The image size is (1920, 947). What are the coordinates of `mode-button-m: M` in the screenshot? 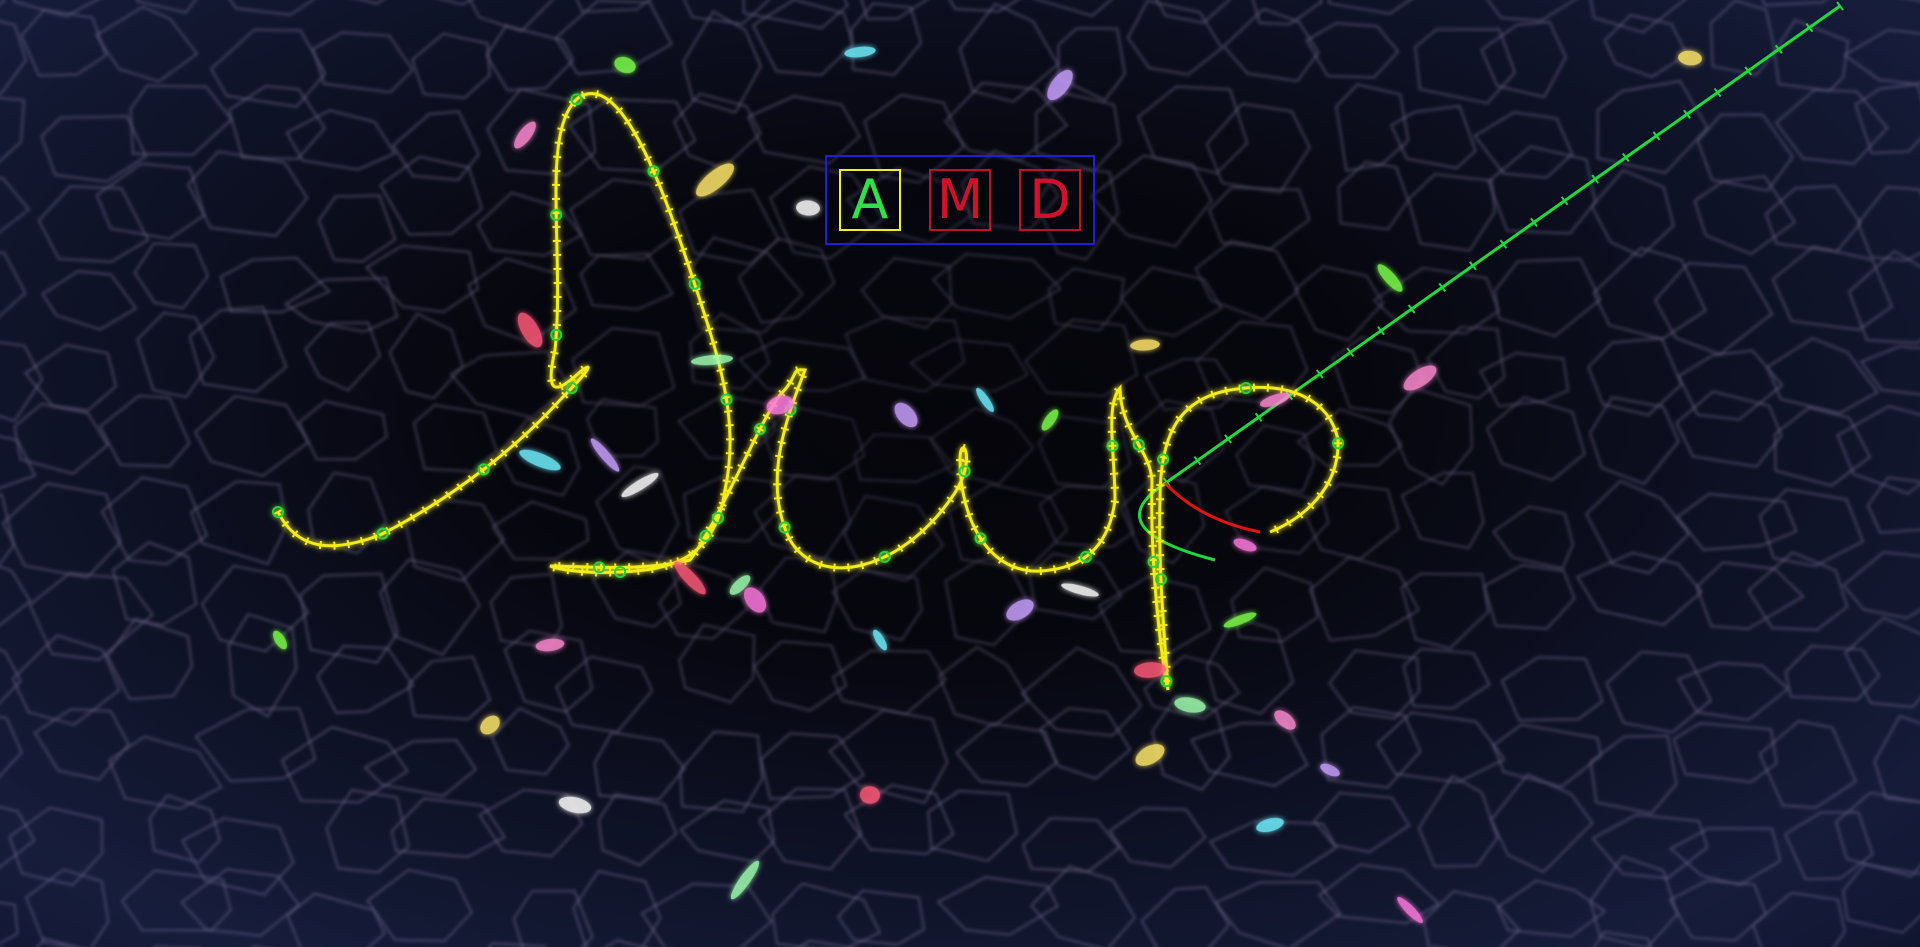 It's located at (960, 200).